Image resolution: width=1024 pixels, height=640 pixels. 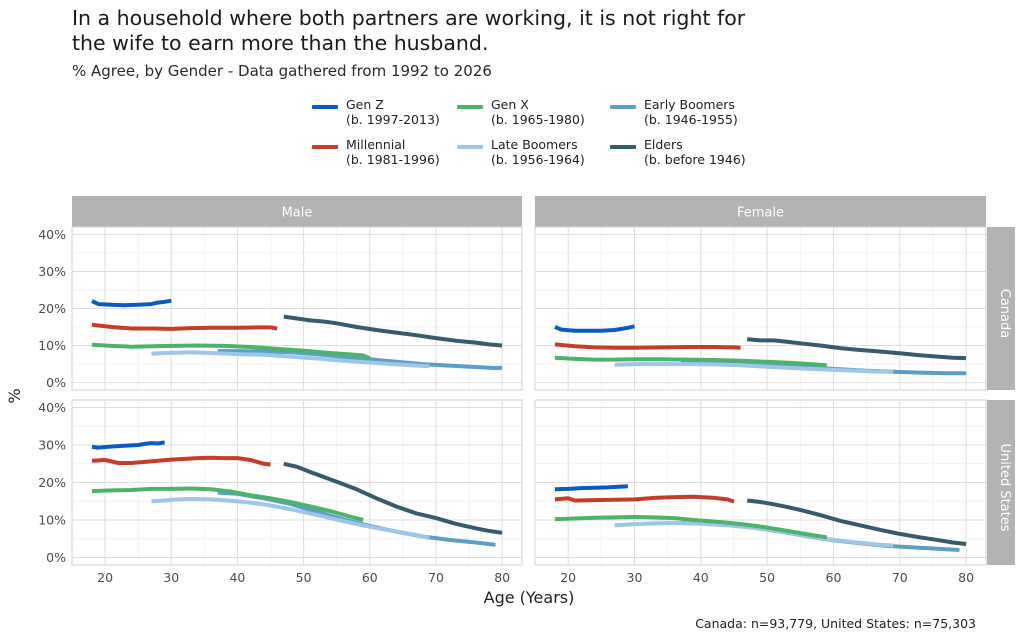 I want to click on panel-united-states-female, so click(x=760, y=482).